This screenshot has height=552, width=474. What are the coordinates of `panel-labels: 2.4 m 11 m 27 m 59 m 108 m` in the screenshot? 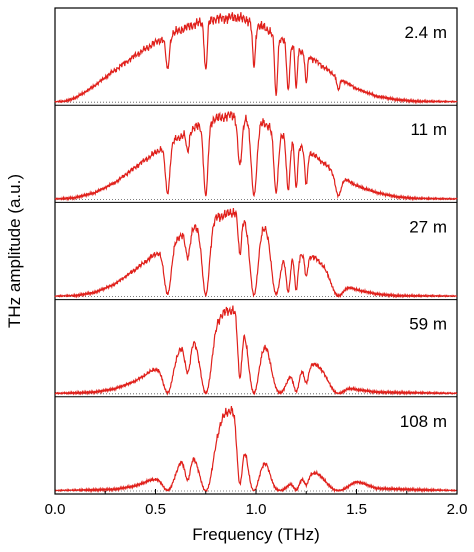 It's located at (423, 227).